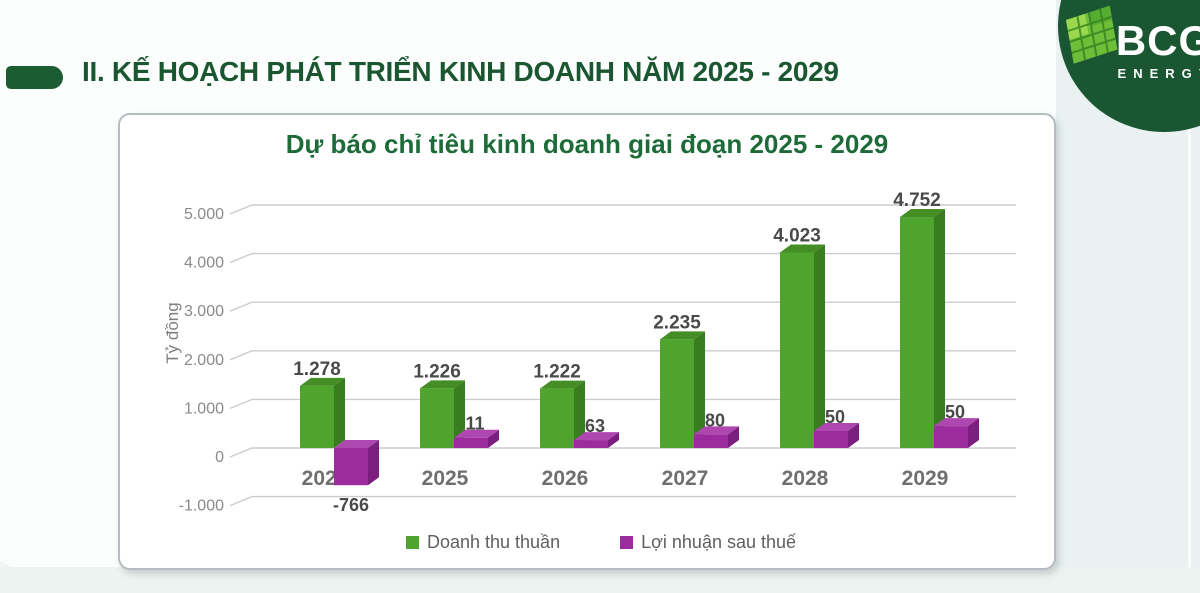  What do you see at coordinates (204, 311) in the screenshot?
I see `svg-text: 3.000` at bounding box center [204, 311].